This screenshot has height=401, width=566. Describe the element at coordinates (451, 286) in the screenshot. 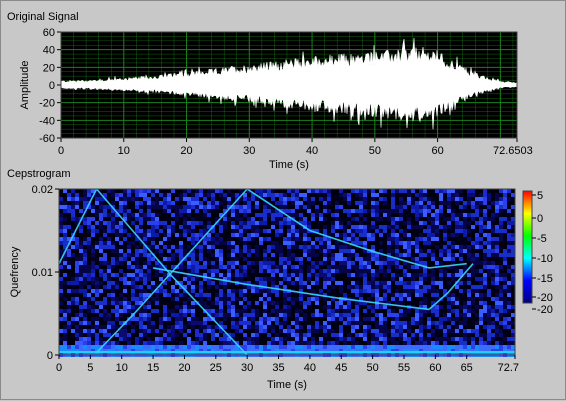

I see `cepstrogram-curve` at that location.